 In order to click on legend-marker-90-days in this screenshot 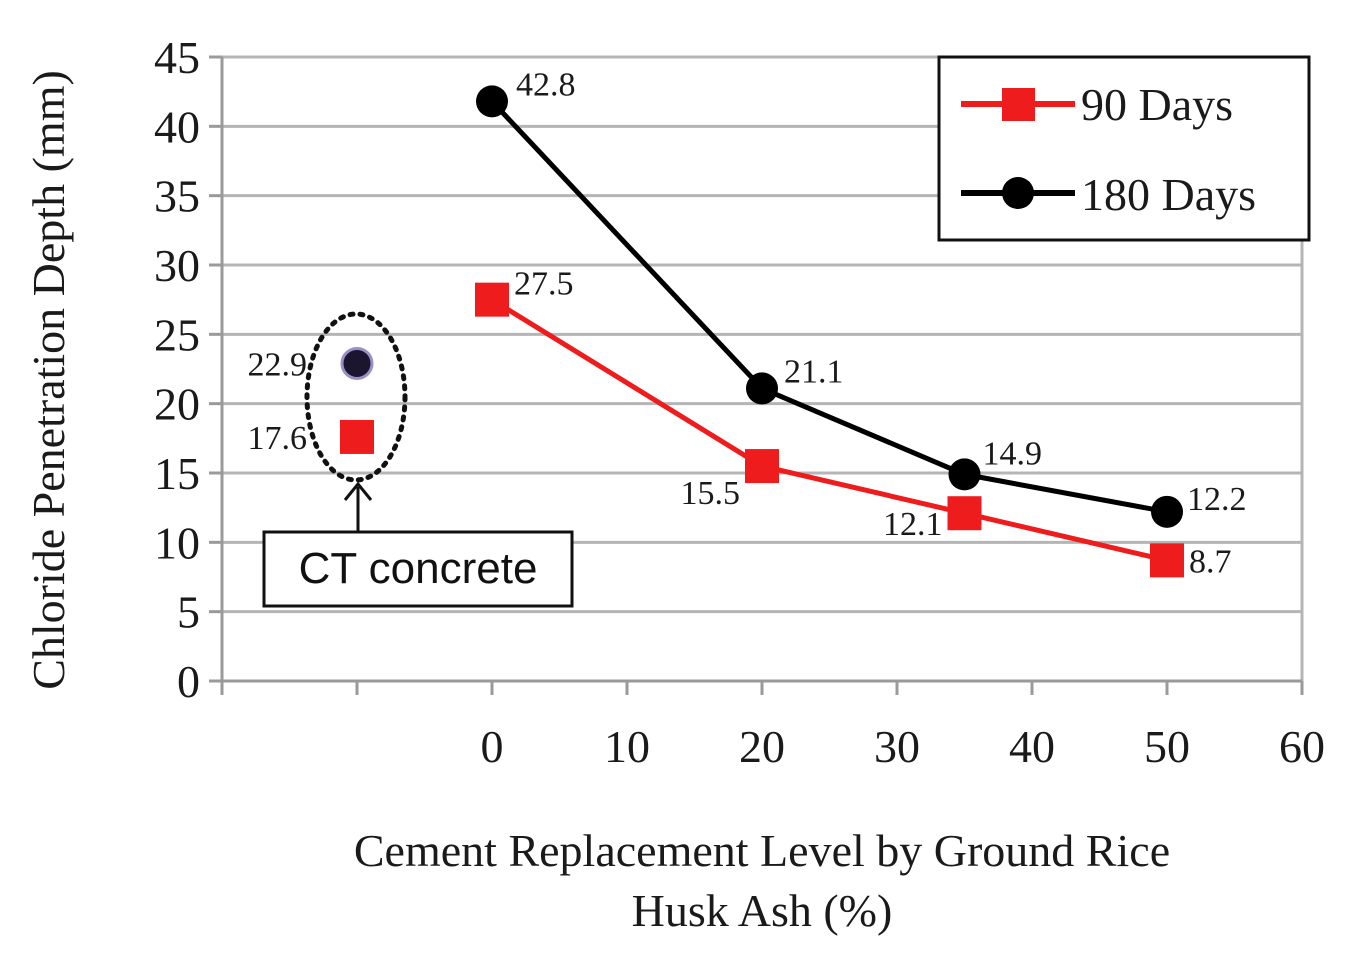, I will do `click(1018, 104)`.